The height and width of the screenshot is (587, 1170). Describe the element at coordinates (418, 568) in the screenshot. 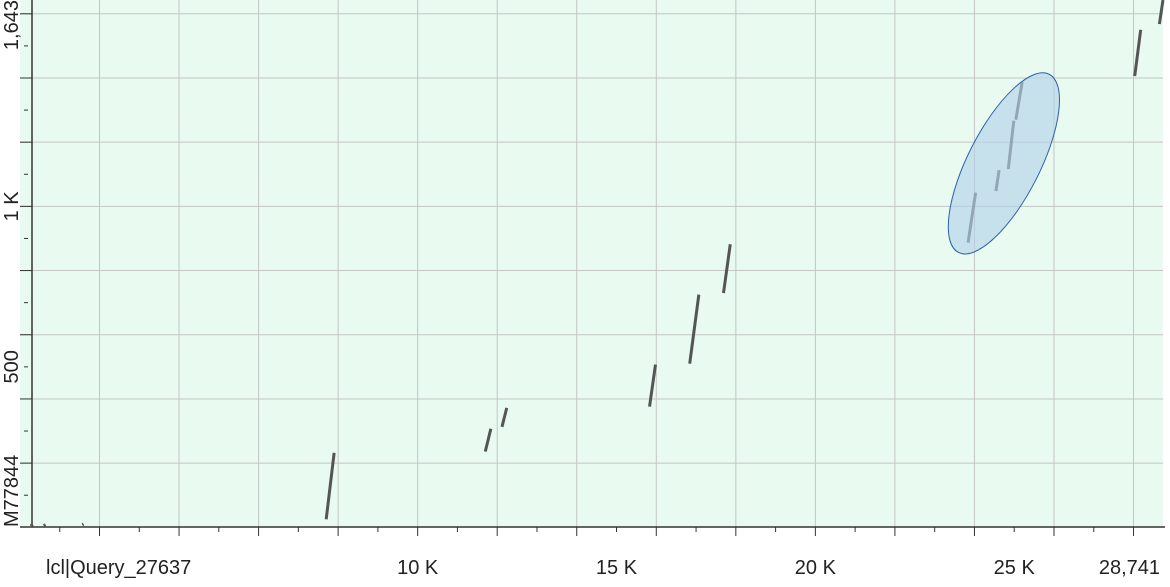

I see `x-tick-label: 10 K` at that location.